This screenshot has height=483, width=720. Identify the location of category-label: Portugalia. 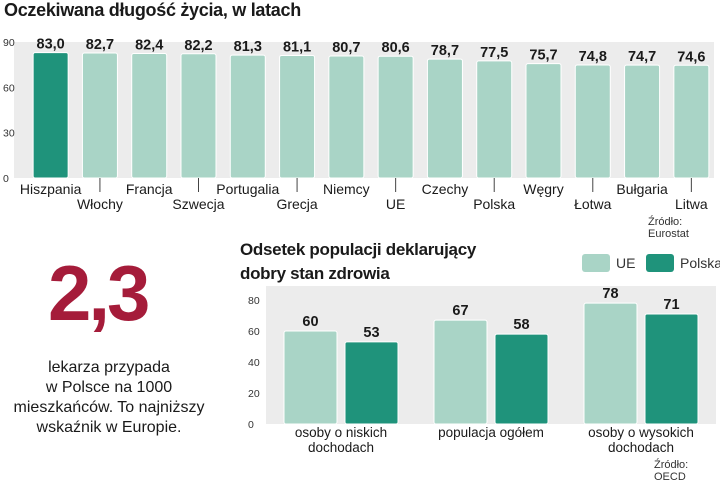
(247, 189).